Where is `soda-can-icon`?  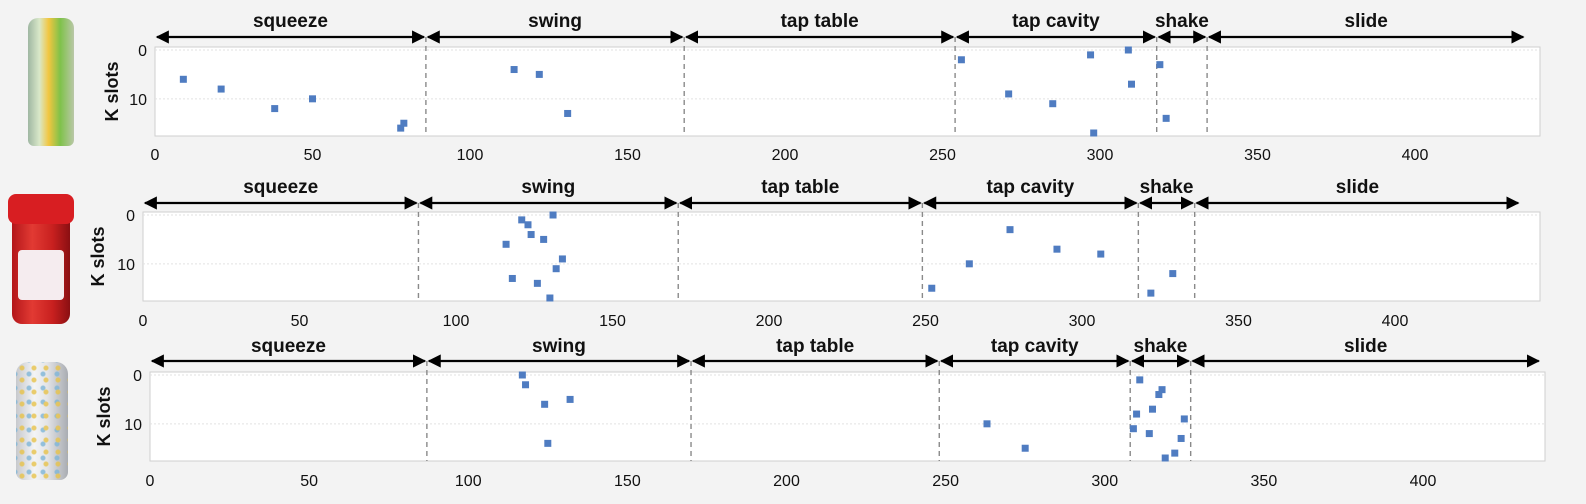
soda-can-icon is located at coordinates (51, 82).